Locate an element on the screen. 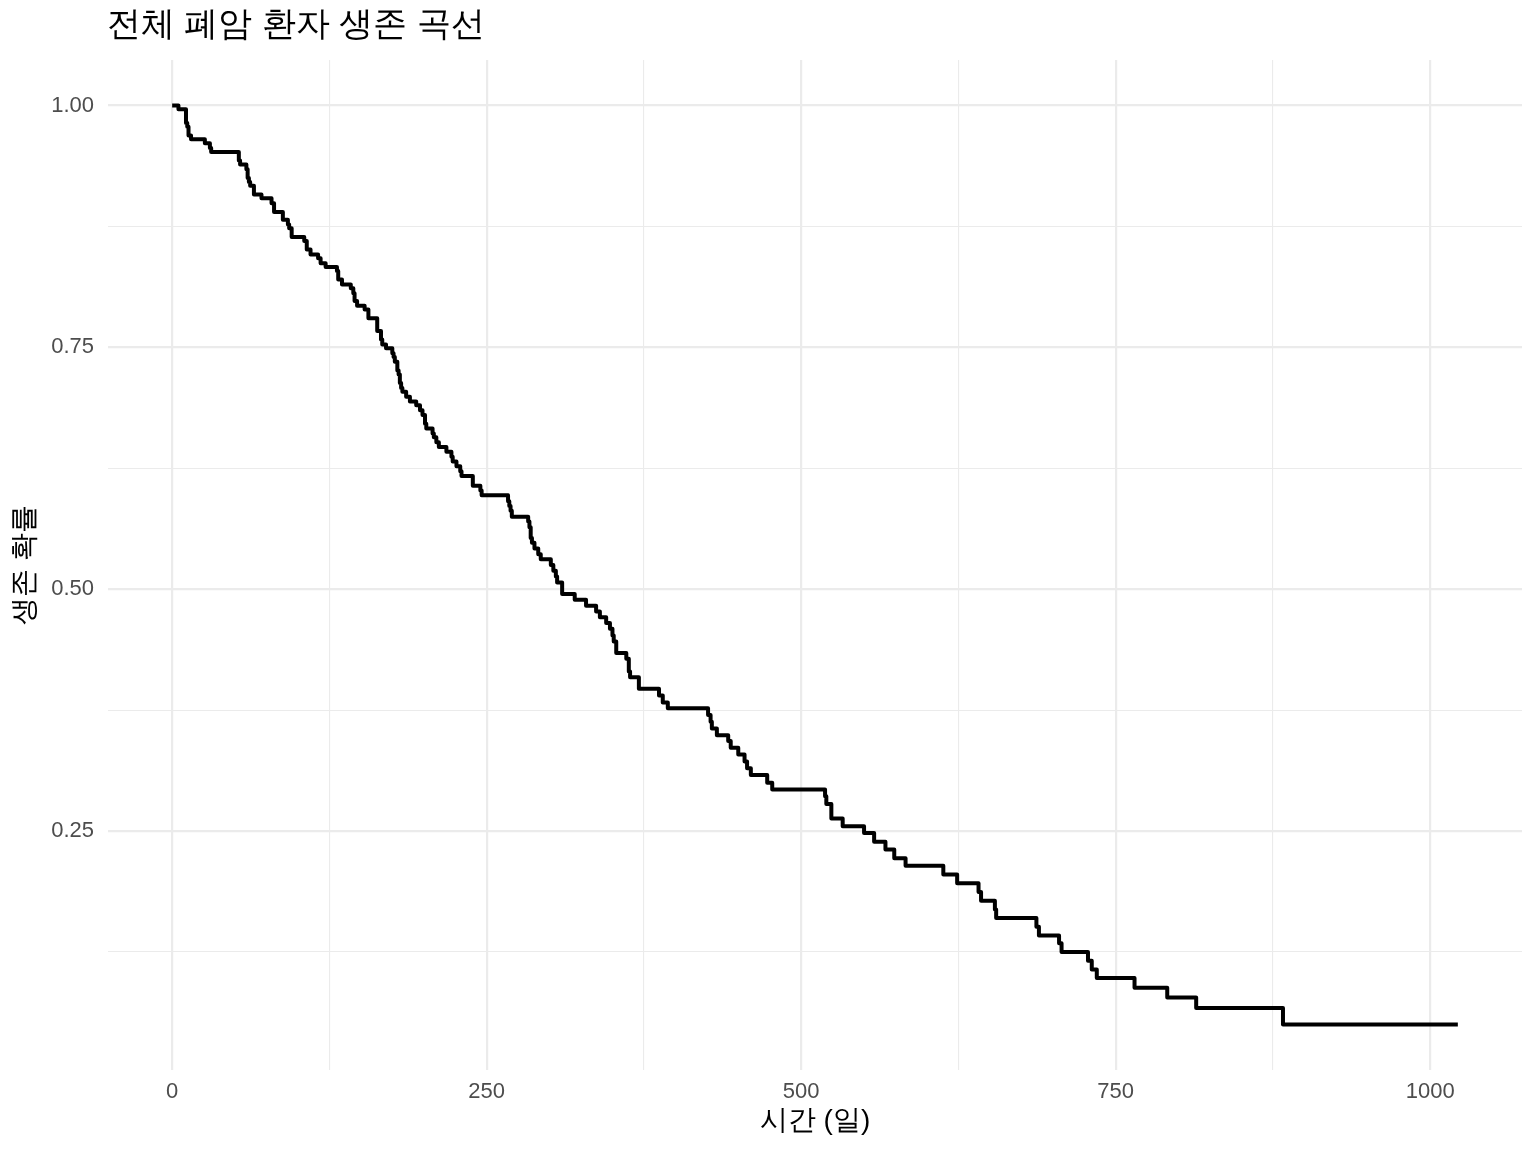  x-axis-title: 시간 (일) is located at coordinates (815, 1119).